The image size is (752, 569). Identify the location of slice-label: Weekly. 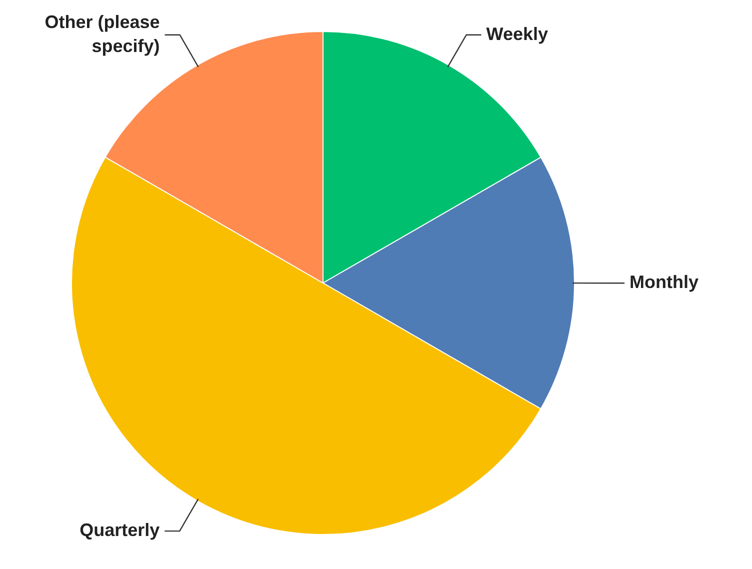
(517, 34).